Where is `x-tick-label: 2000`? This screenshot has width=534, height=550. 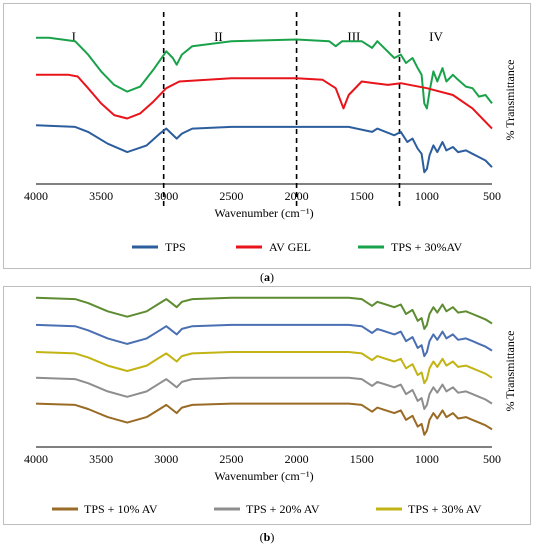 x-tick-label: 2000 is located at coordinates (297, 459).